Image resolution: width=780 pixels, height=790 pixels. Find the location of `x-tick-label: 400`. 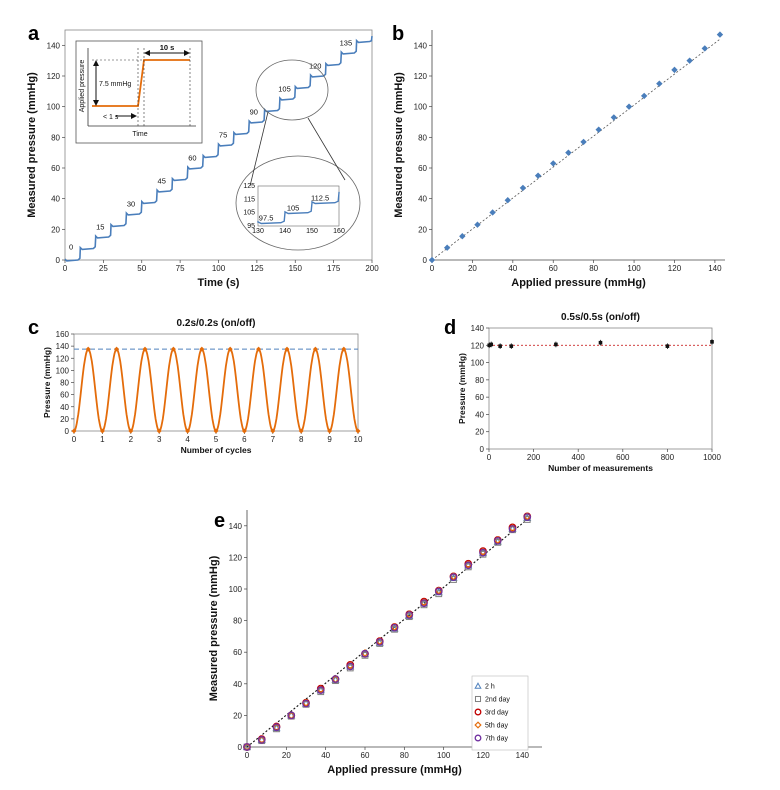

x-tick-label: 400 is located at coordinates (579, 457).